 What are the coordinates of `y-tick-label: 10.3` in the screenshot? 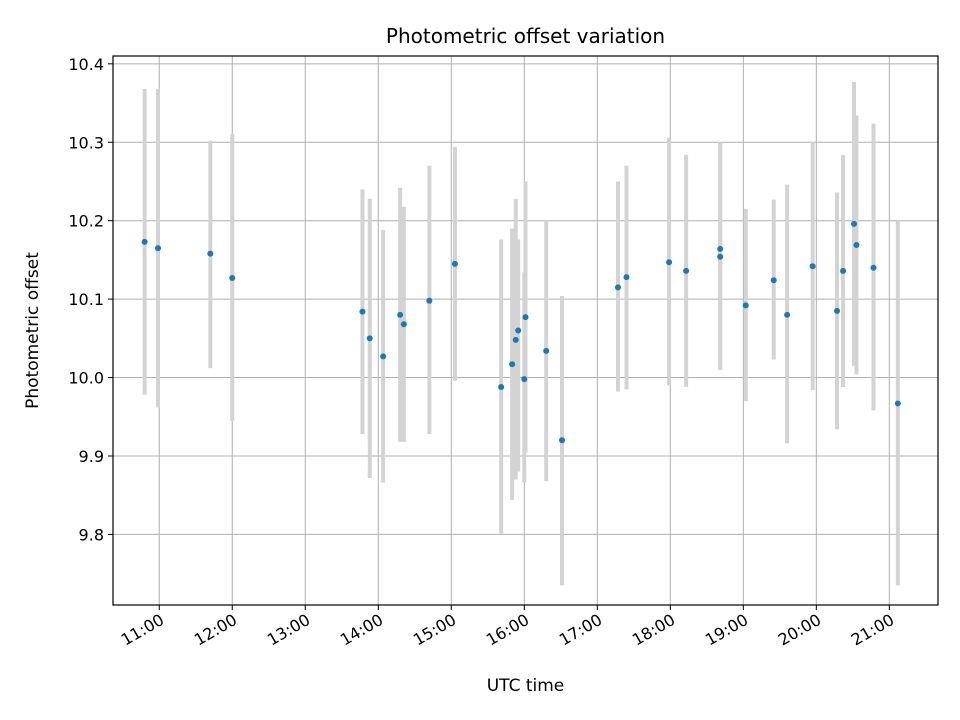 It's located at (86, 142).